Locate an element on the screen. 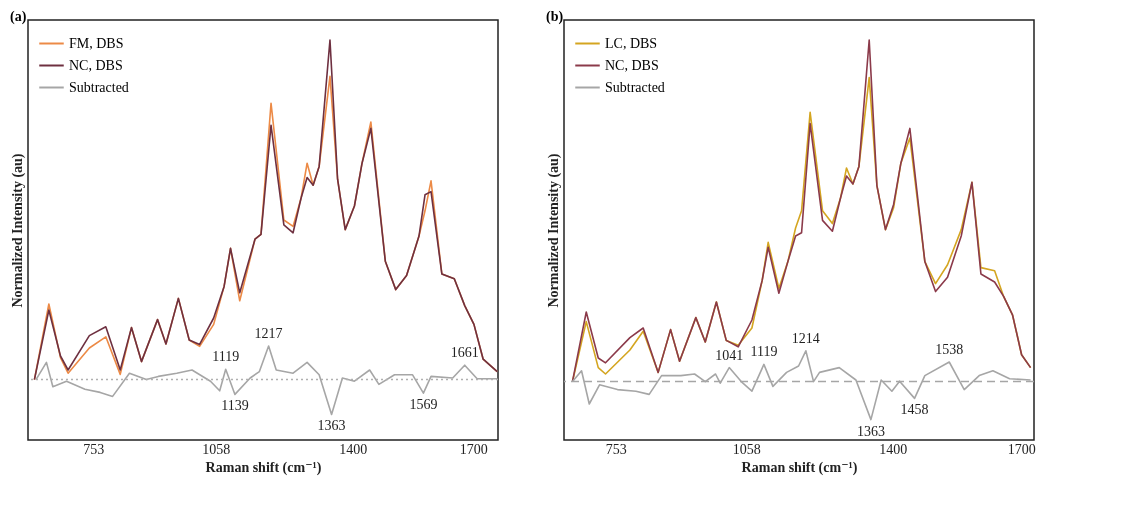  annotation: 1661 is located at coordinates (464, 353).